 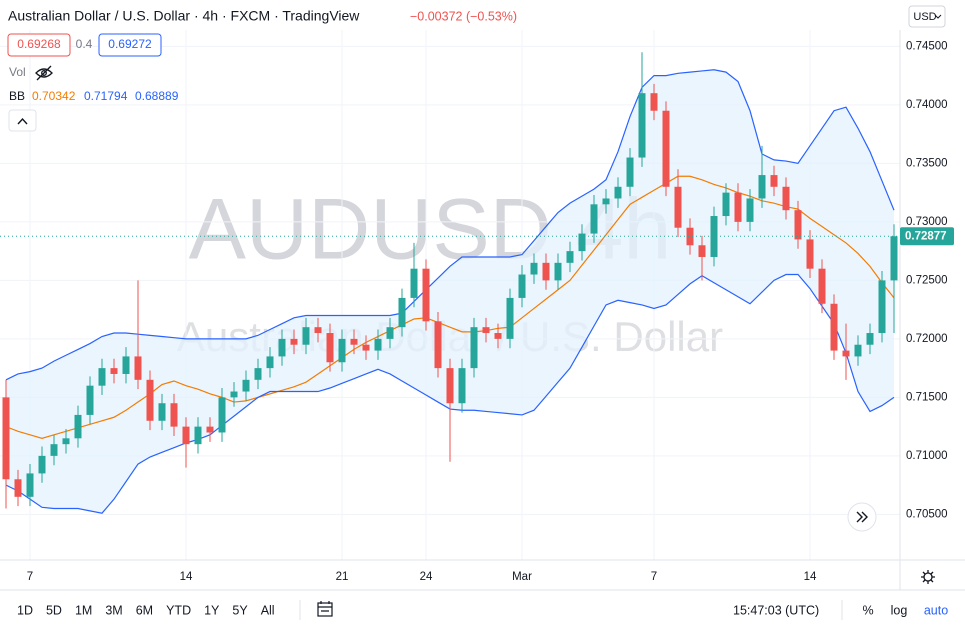 What do you see at coordinates (240, 610) in the screenshot?
I see `range-button: 5Y` at bounding box center [240, 610].